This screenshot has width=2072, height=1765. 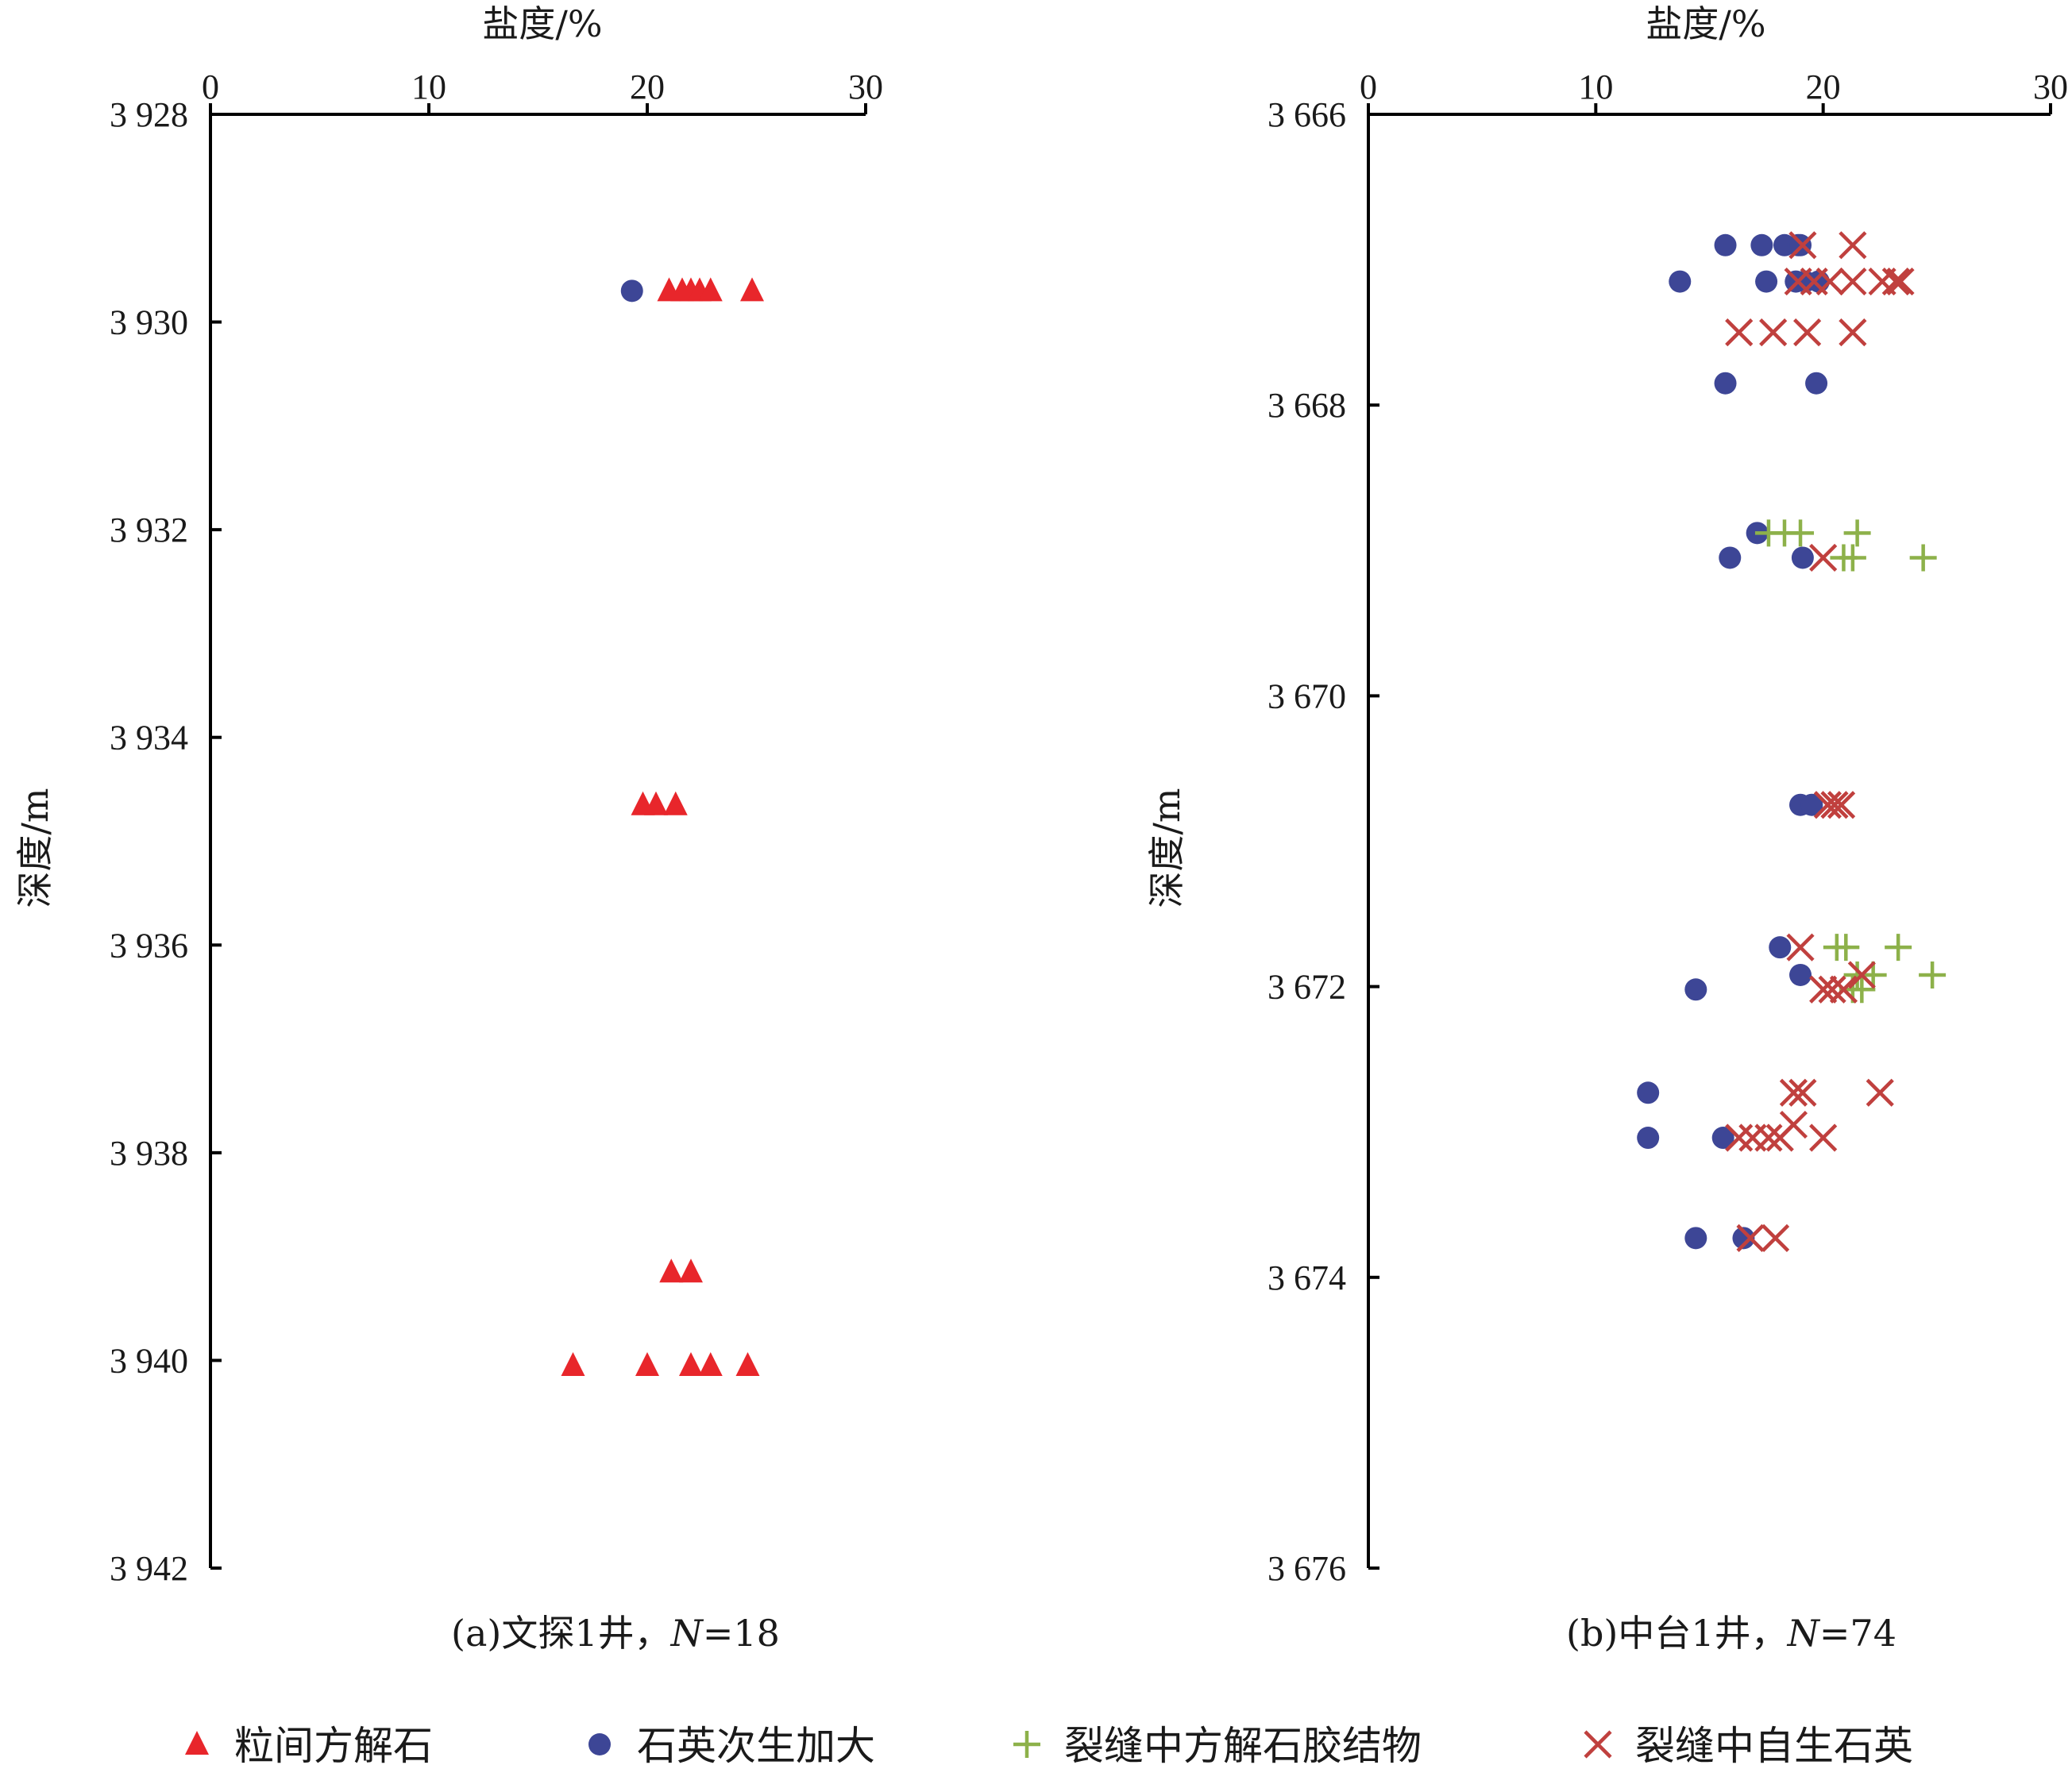 What do you see at coordinates (149, 322) in the screenshot?
I see `y-tick-label: 3 930` at bounding box center [149, 322].